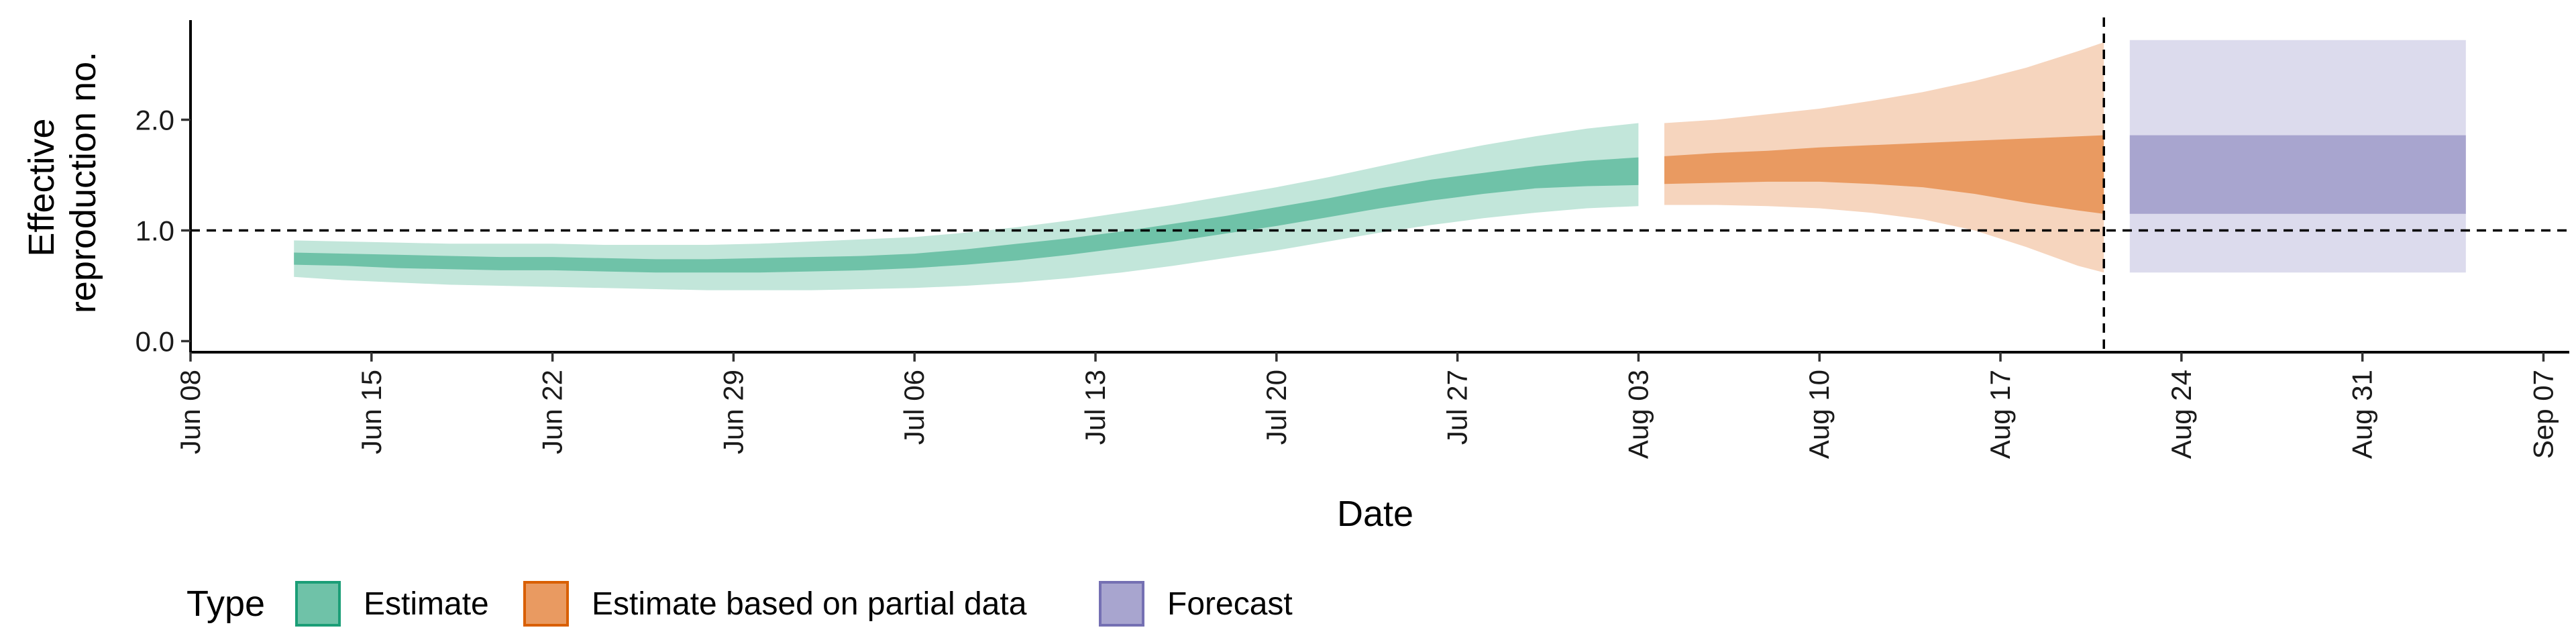 The width and height of the screenshot is (2576, 644). What do you see at coordinates (155, 342) in the screenshot?
I see `y-tick-label: 0.0` at bounding box center [155, 342].